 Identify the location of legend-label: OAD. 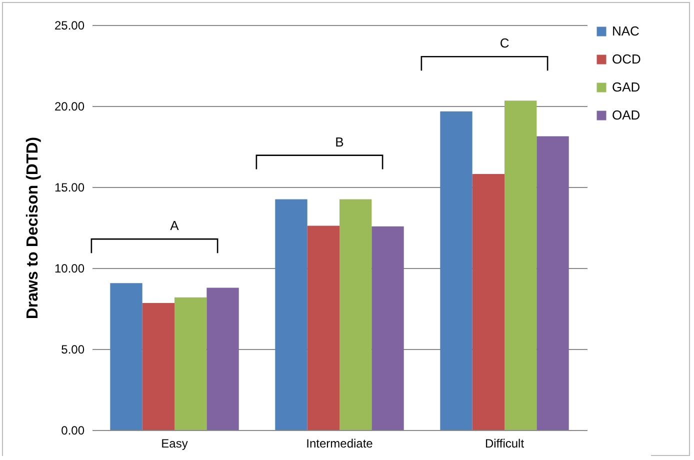
(626, 115).